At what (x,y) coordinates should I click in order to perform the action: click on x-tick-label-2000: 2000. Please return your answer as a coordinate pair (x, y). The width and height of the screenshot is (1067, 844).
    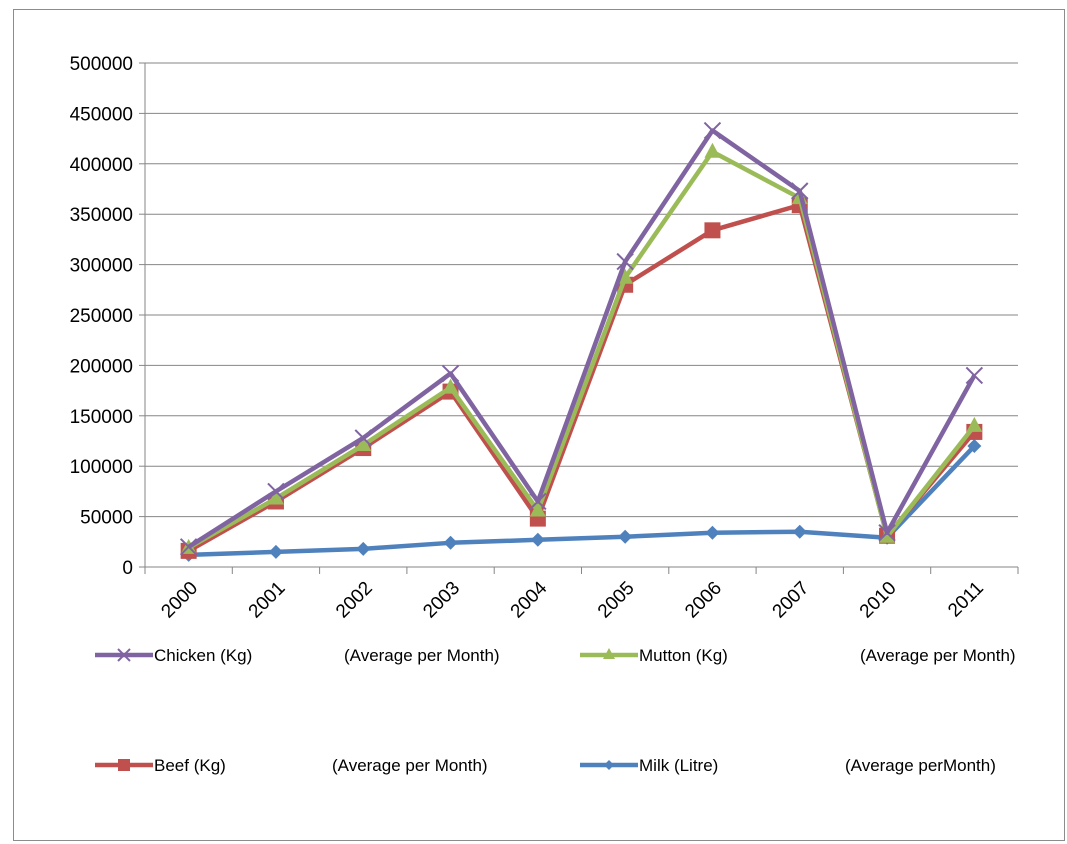
    Looking at the image, I should click on (179, 600).